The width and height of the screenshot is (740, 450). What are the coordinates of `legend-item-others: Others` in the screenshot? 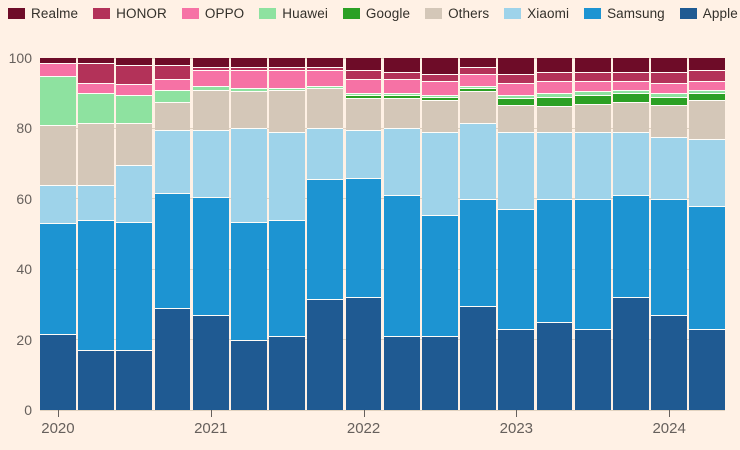 It's located at (457, 13).